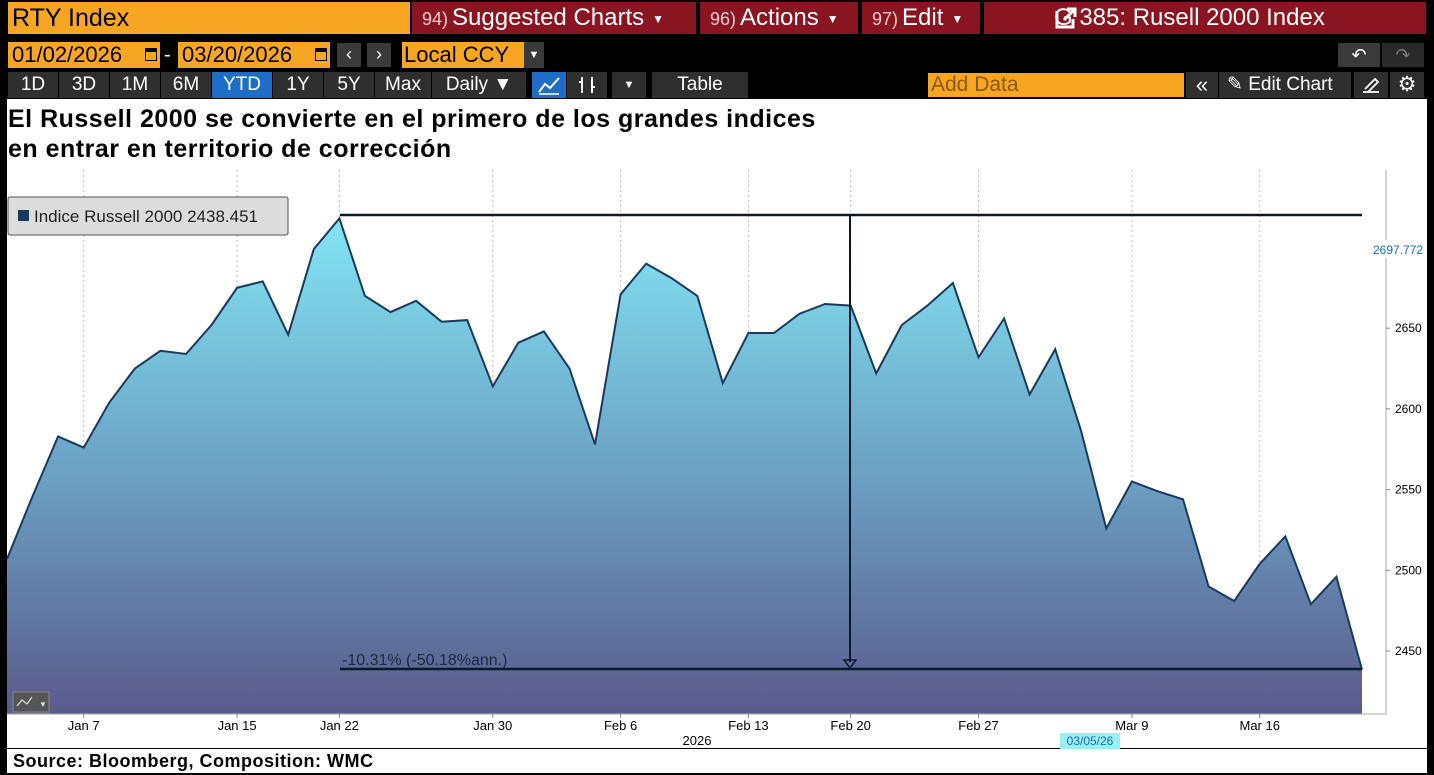 Image resolution: width=1434 pixels, height=775 pixels. I want to click on range-1d: 1D, so click(33, 85).